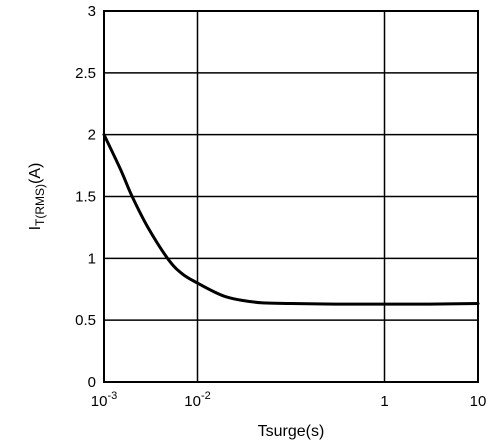  I want to click on y-tick-label: 1.5, so click(85, 197).